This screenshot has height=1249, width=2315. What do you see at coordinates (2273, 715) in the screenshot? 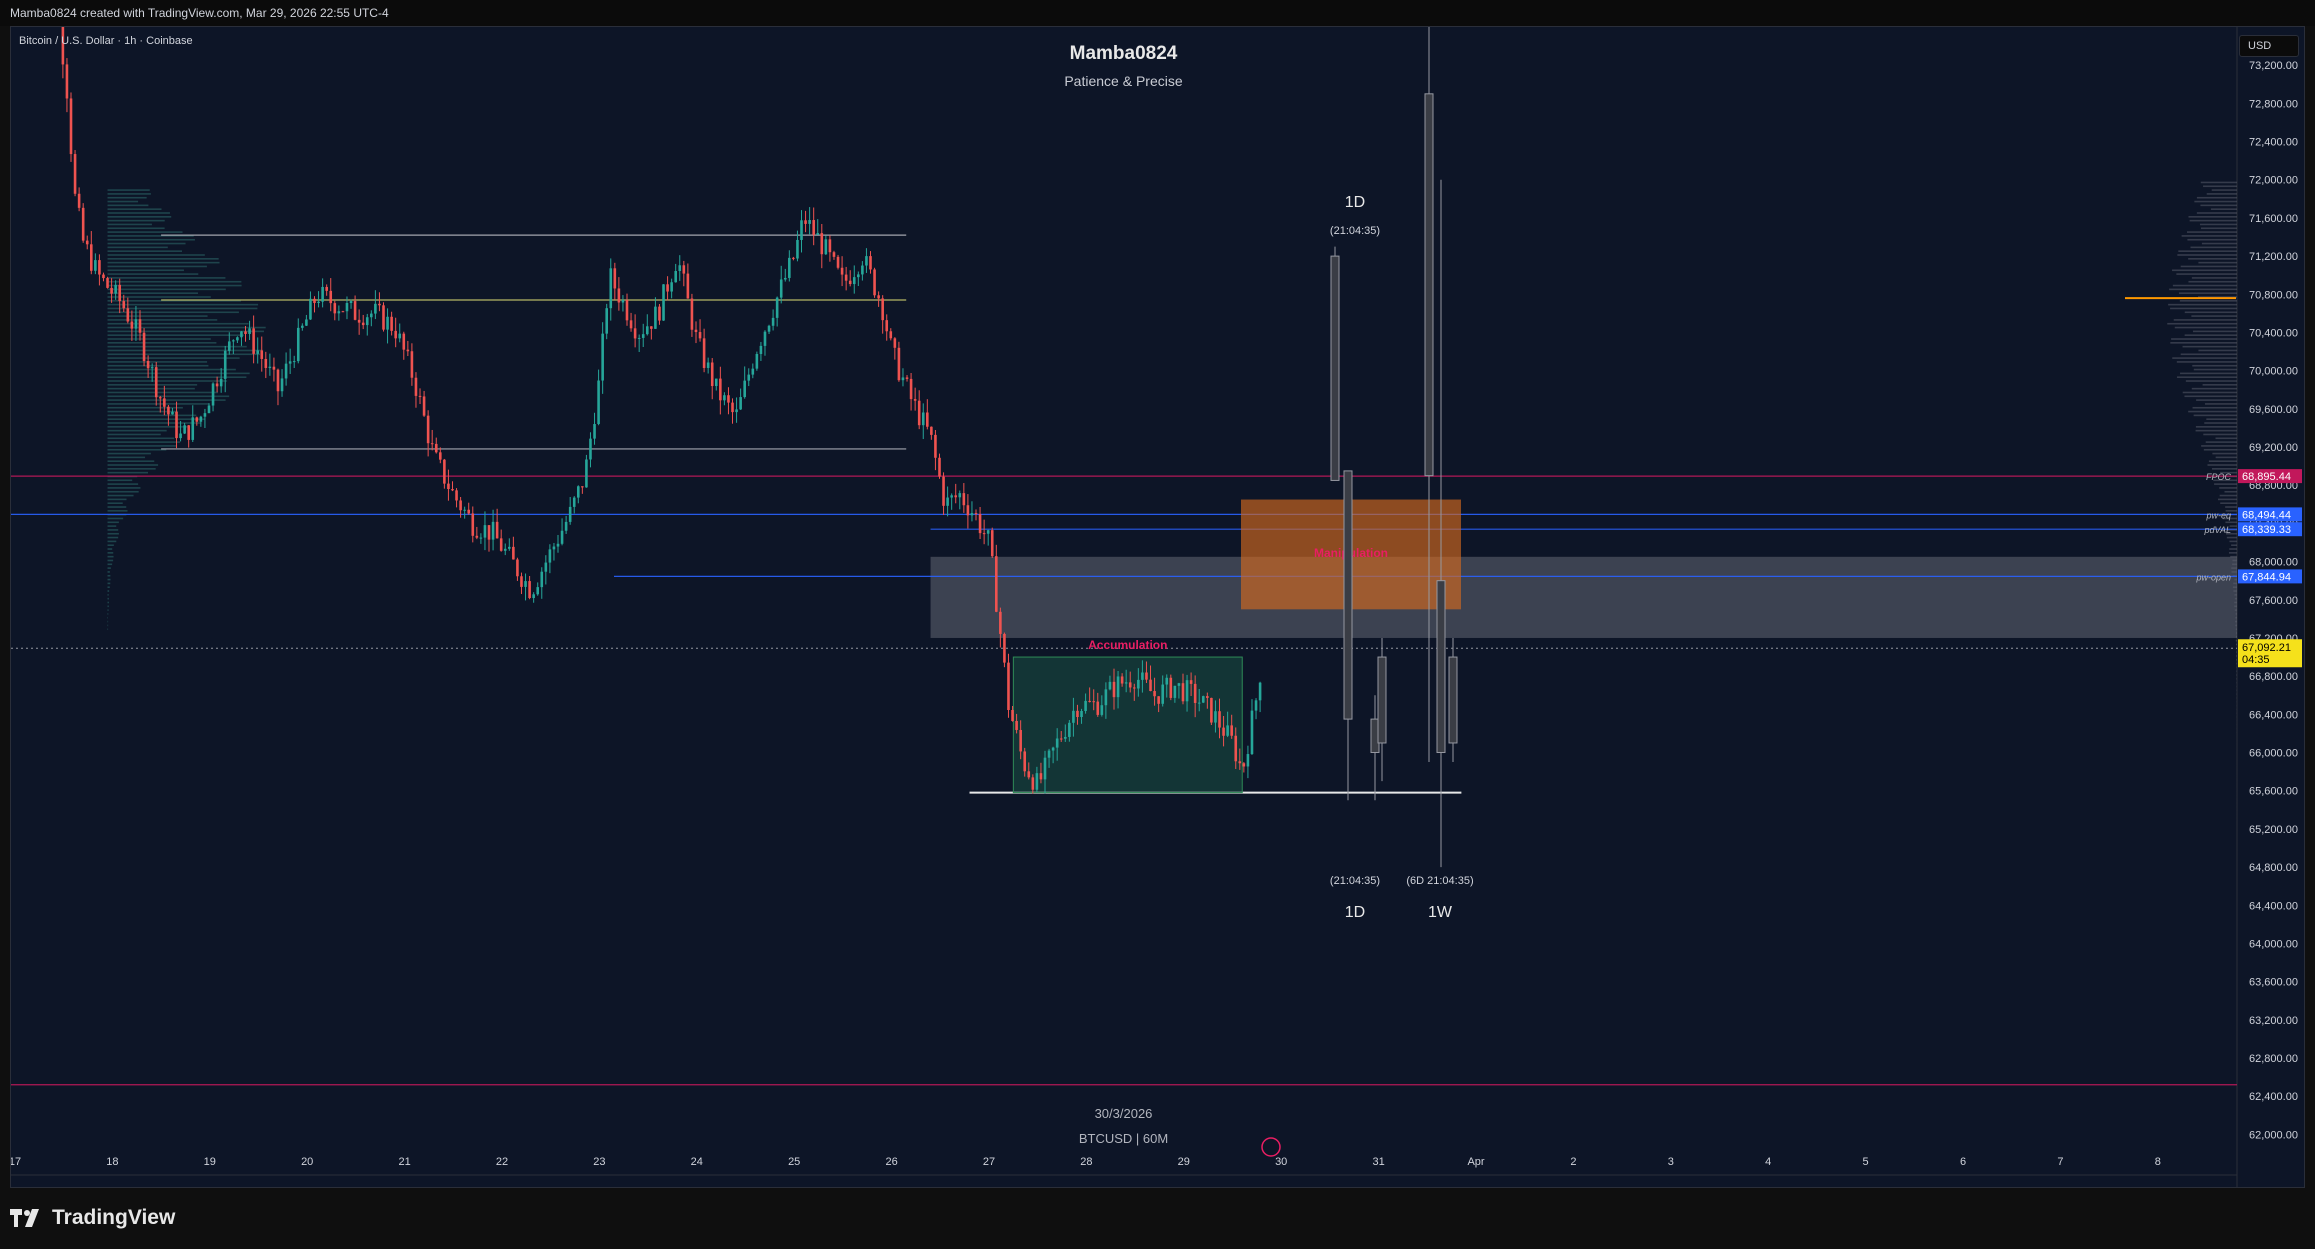
I see `y-tick-label: 66,400.00` at bounding box center [2273, 715].